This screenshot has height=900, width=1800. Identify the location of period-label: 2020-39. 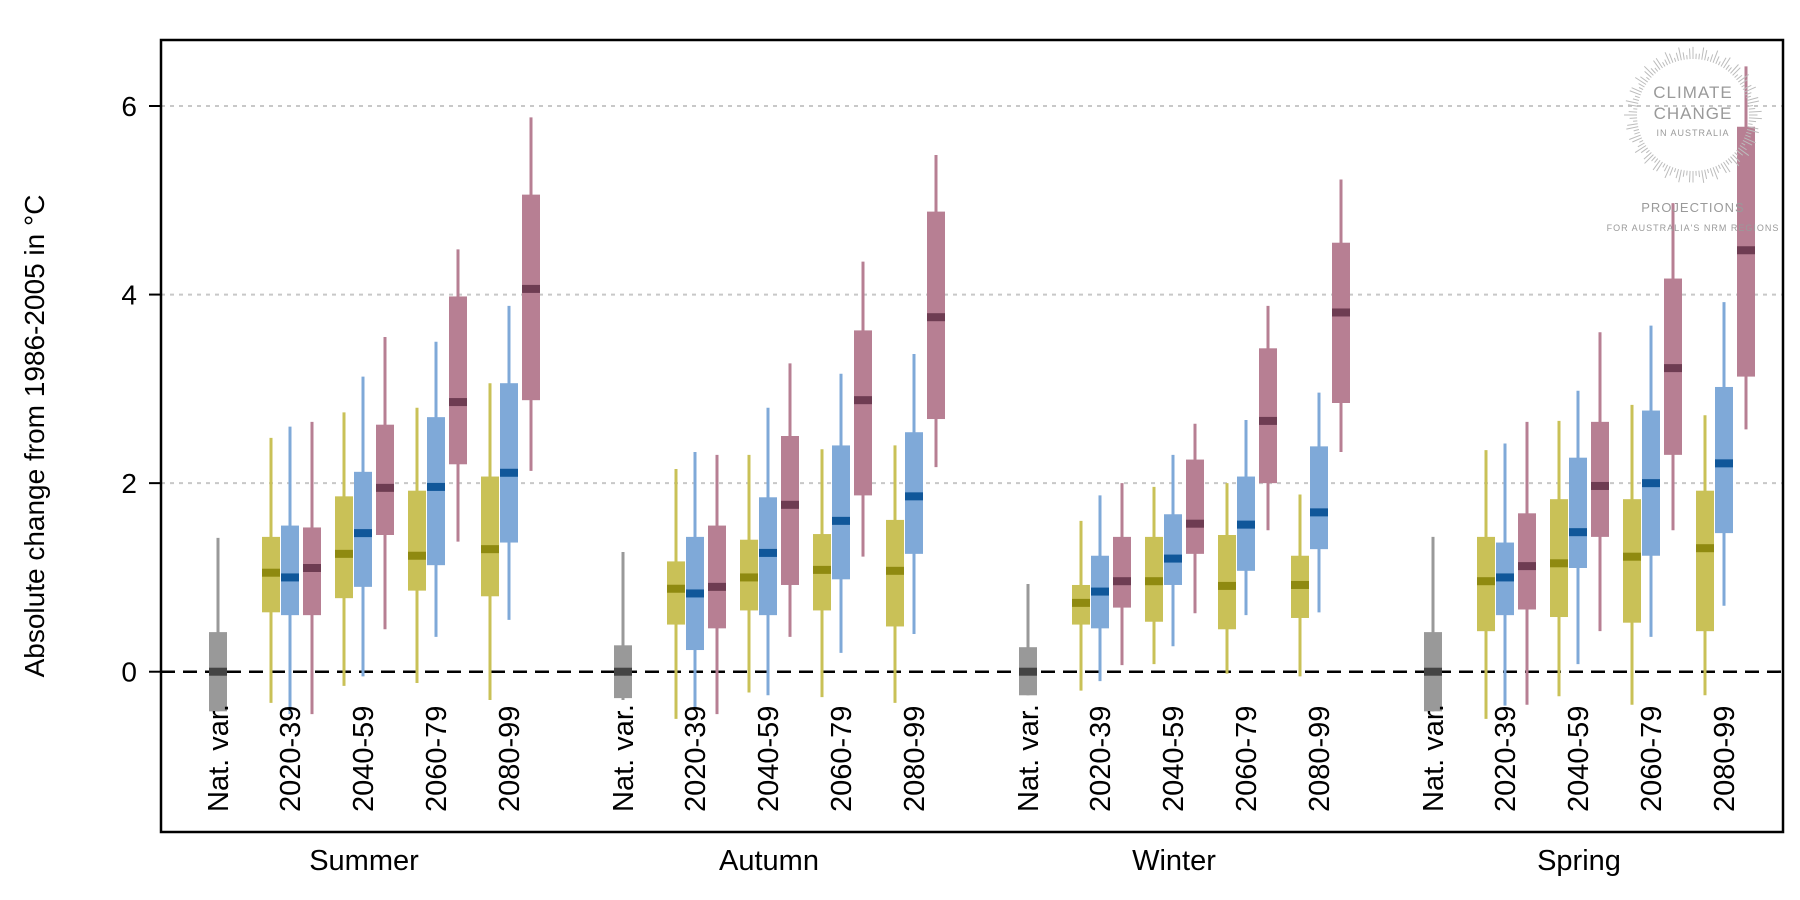
(1101, 759).